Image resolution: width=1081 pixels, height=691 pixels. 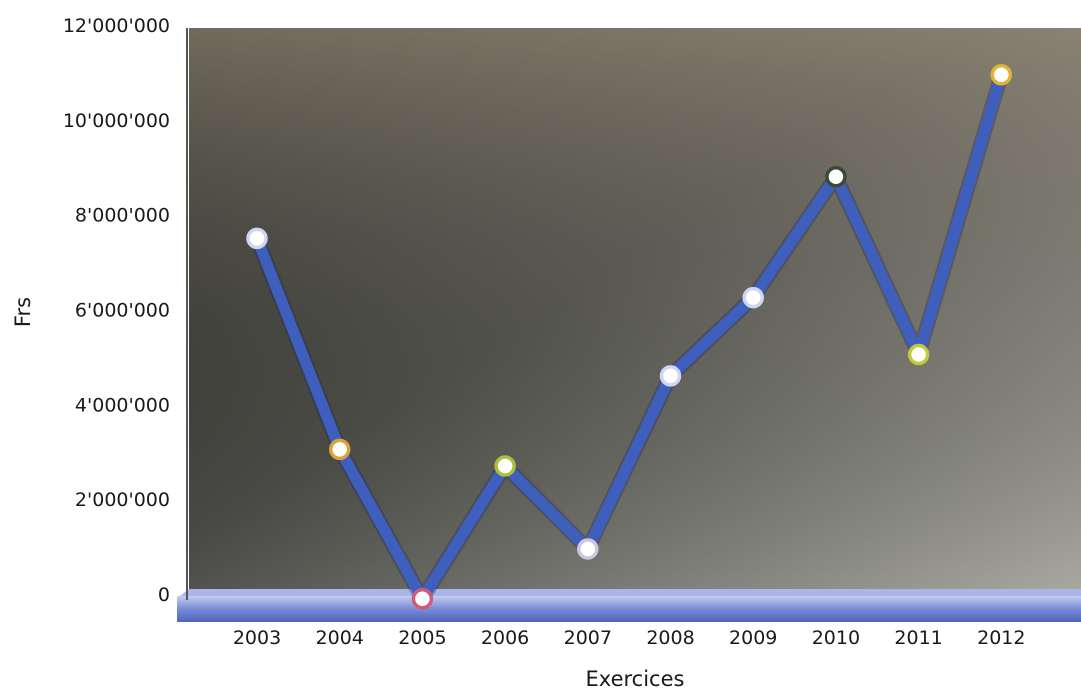 What do you see at coordinates (919, 355) in the screenshot?
I see `data-point-2011` at bounding box center [919, 355].